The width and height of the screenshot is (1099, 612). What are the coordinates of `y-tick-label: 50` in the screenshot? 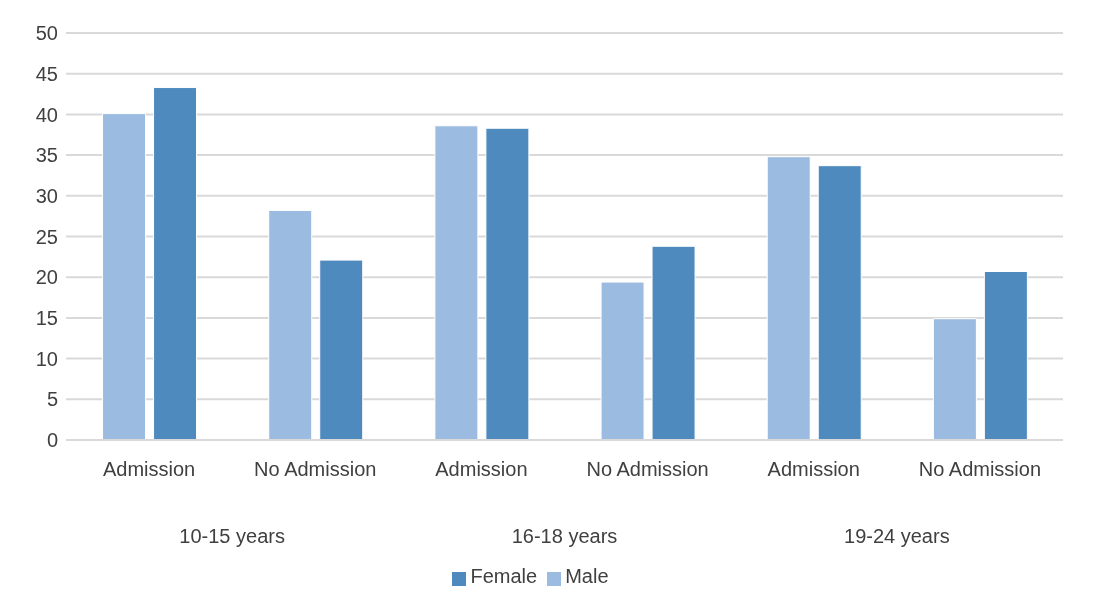 It's located at (46, 33).